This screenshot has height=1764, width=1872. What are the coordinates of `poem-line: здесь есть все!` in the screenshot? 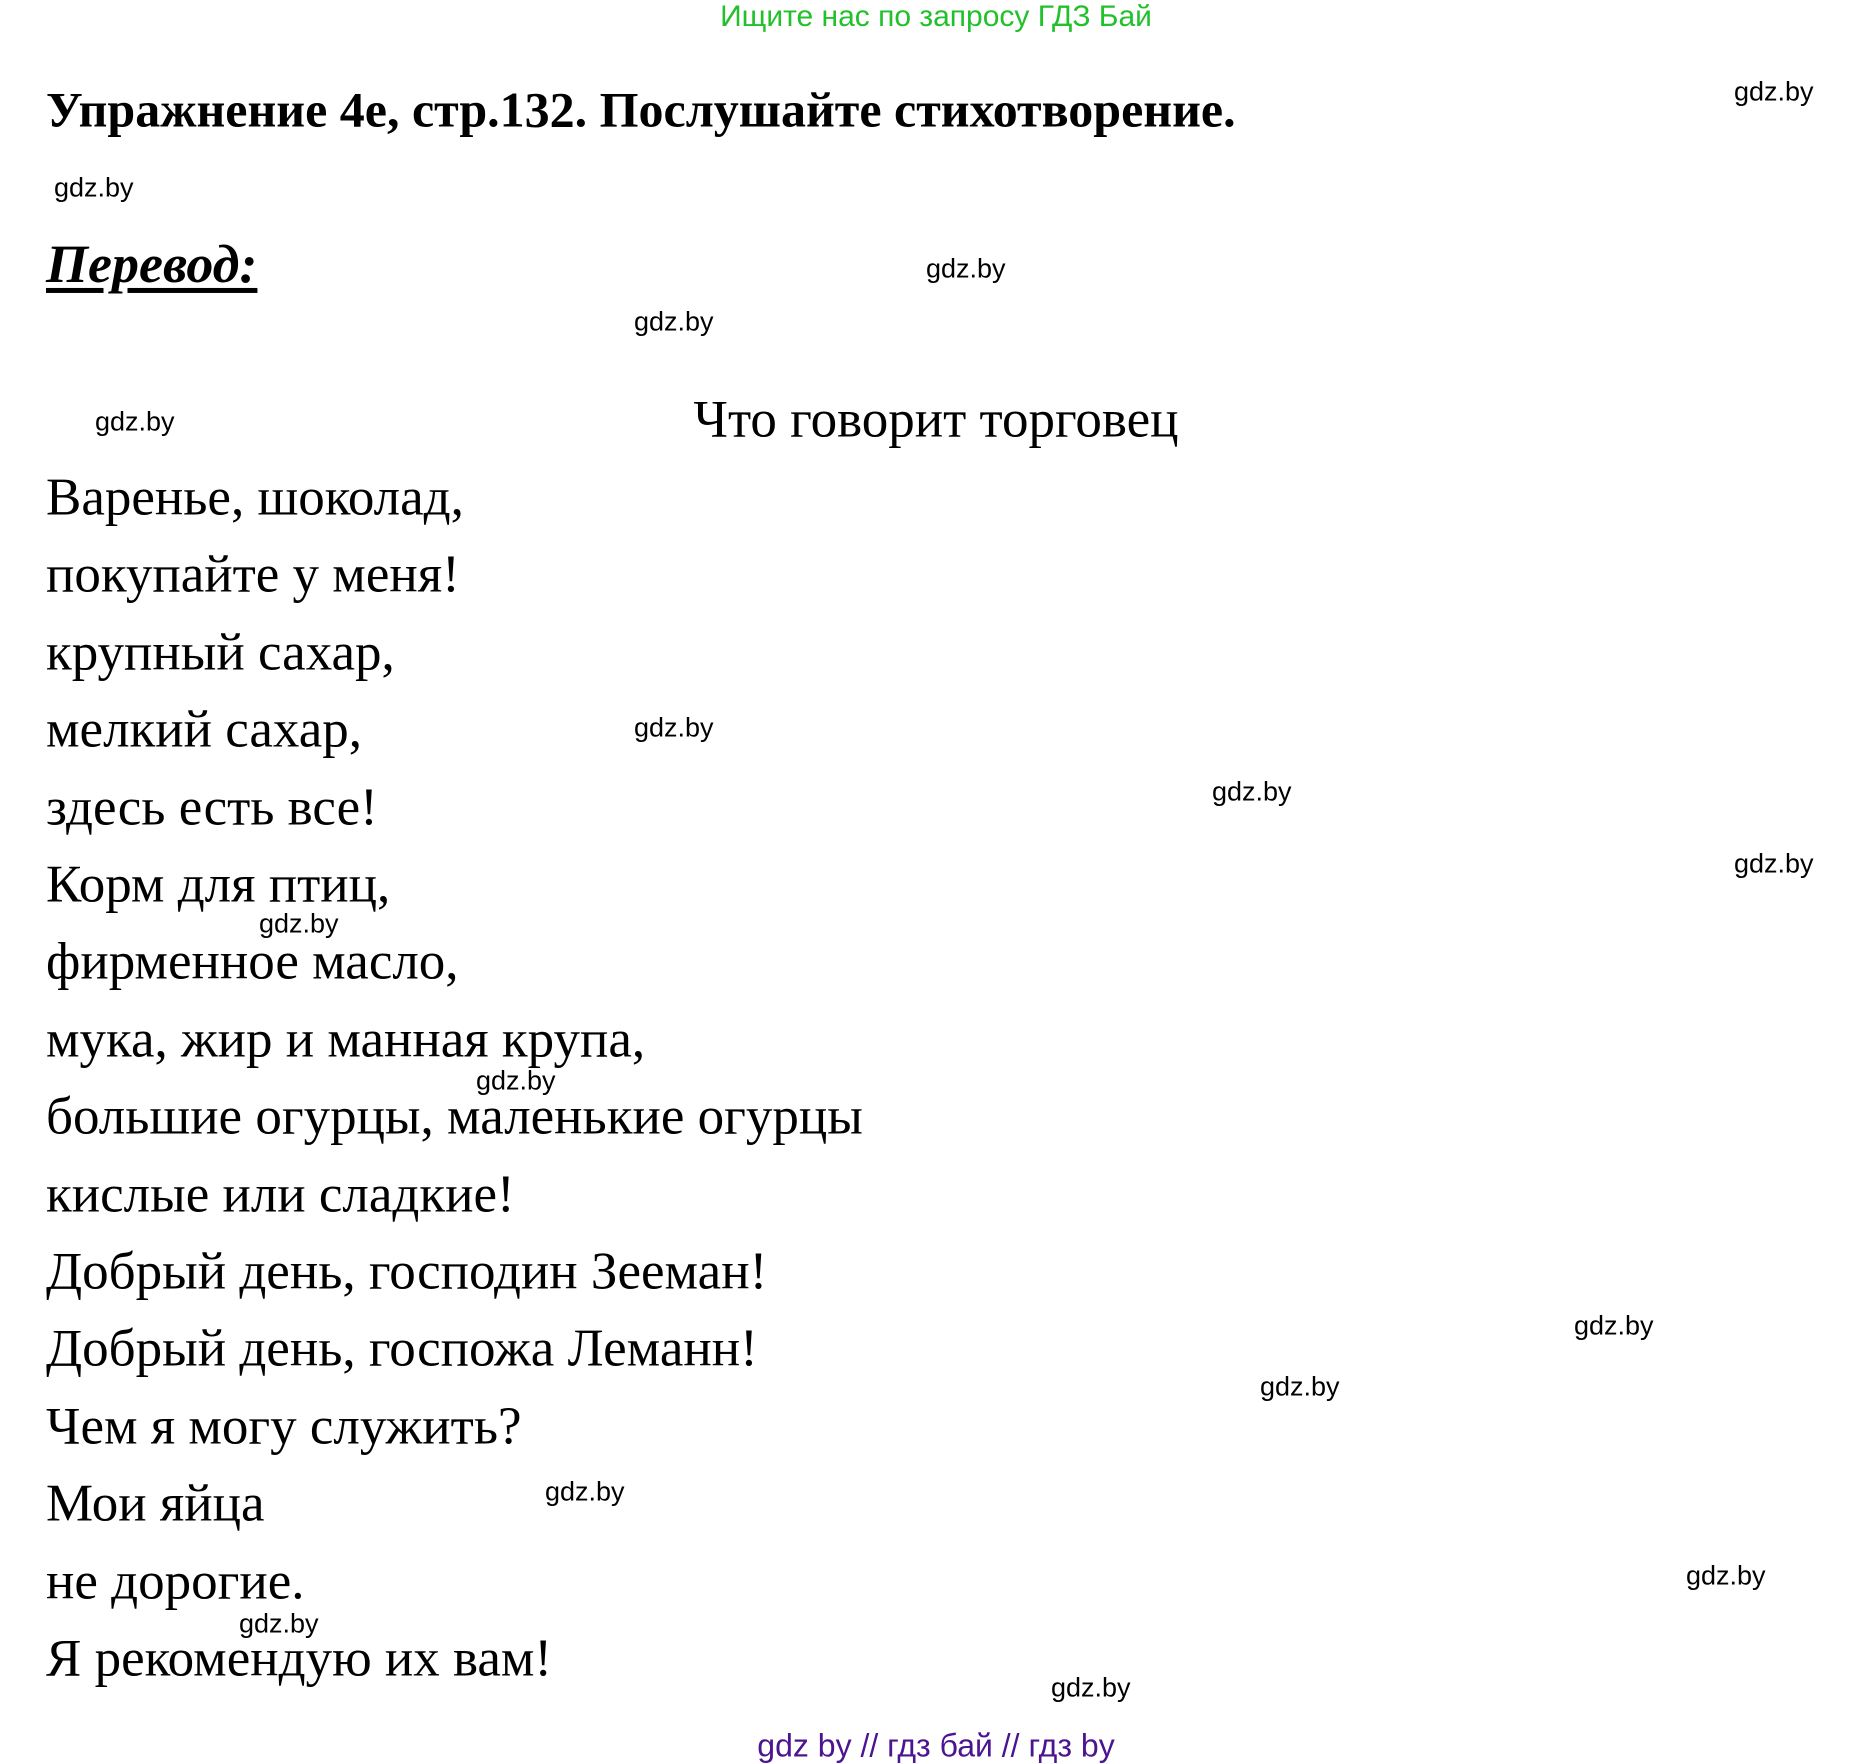 It's located at (212, 807).